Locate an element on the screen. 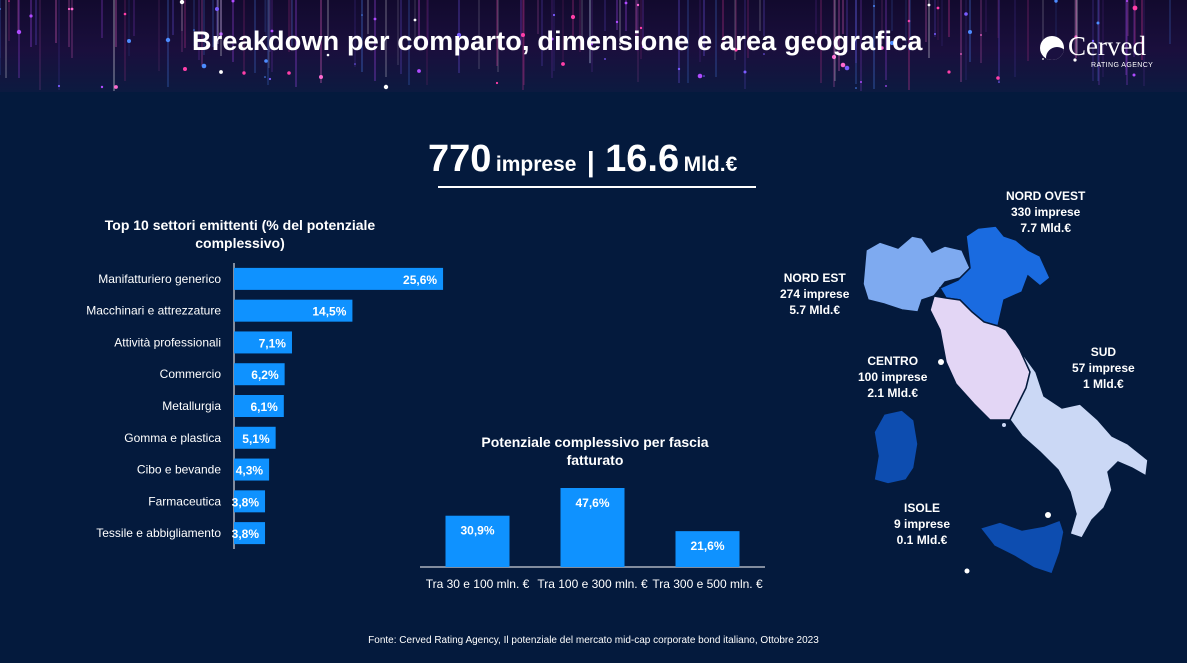 This screenshot has height=663, width=1187. region-label-nord-est: NORD EST 274 imprese 5.7 Mld.€ is located at coordinates (814, 294).